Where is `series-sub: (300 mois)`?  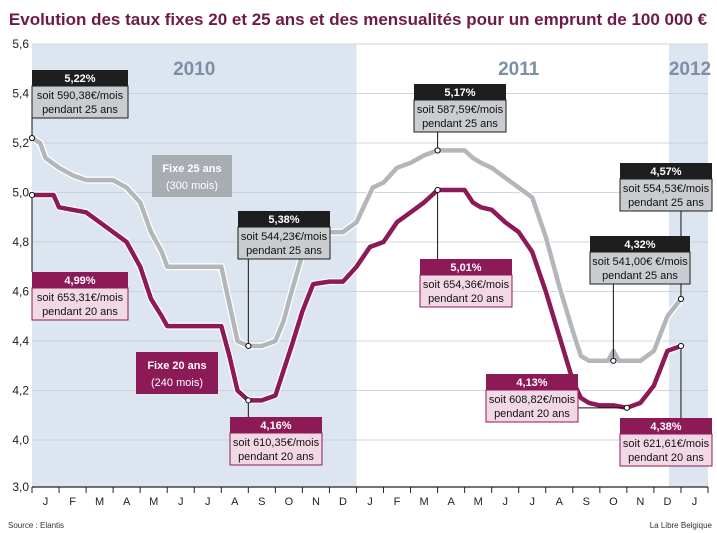
series-sub: (300 mois) is located at coordinates (192, 186).